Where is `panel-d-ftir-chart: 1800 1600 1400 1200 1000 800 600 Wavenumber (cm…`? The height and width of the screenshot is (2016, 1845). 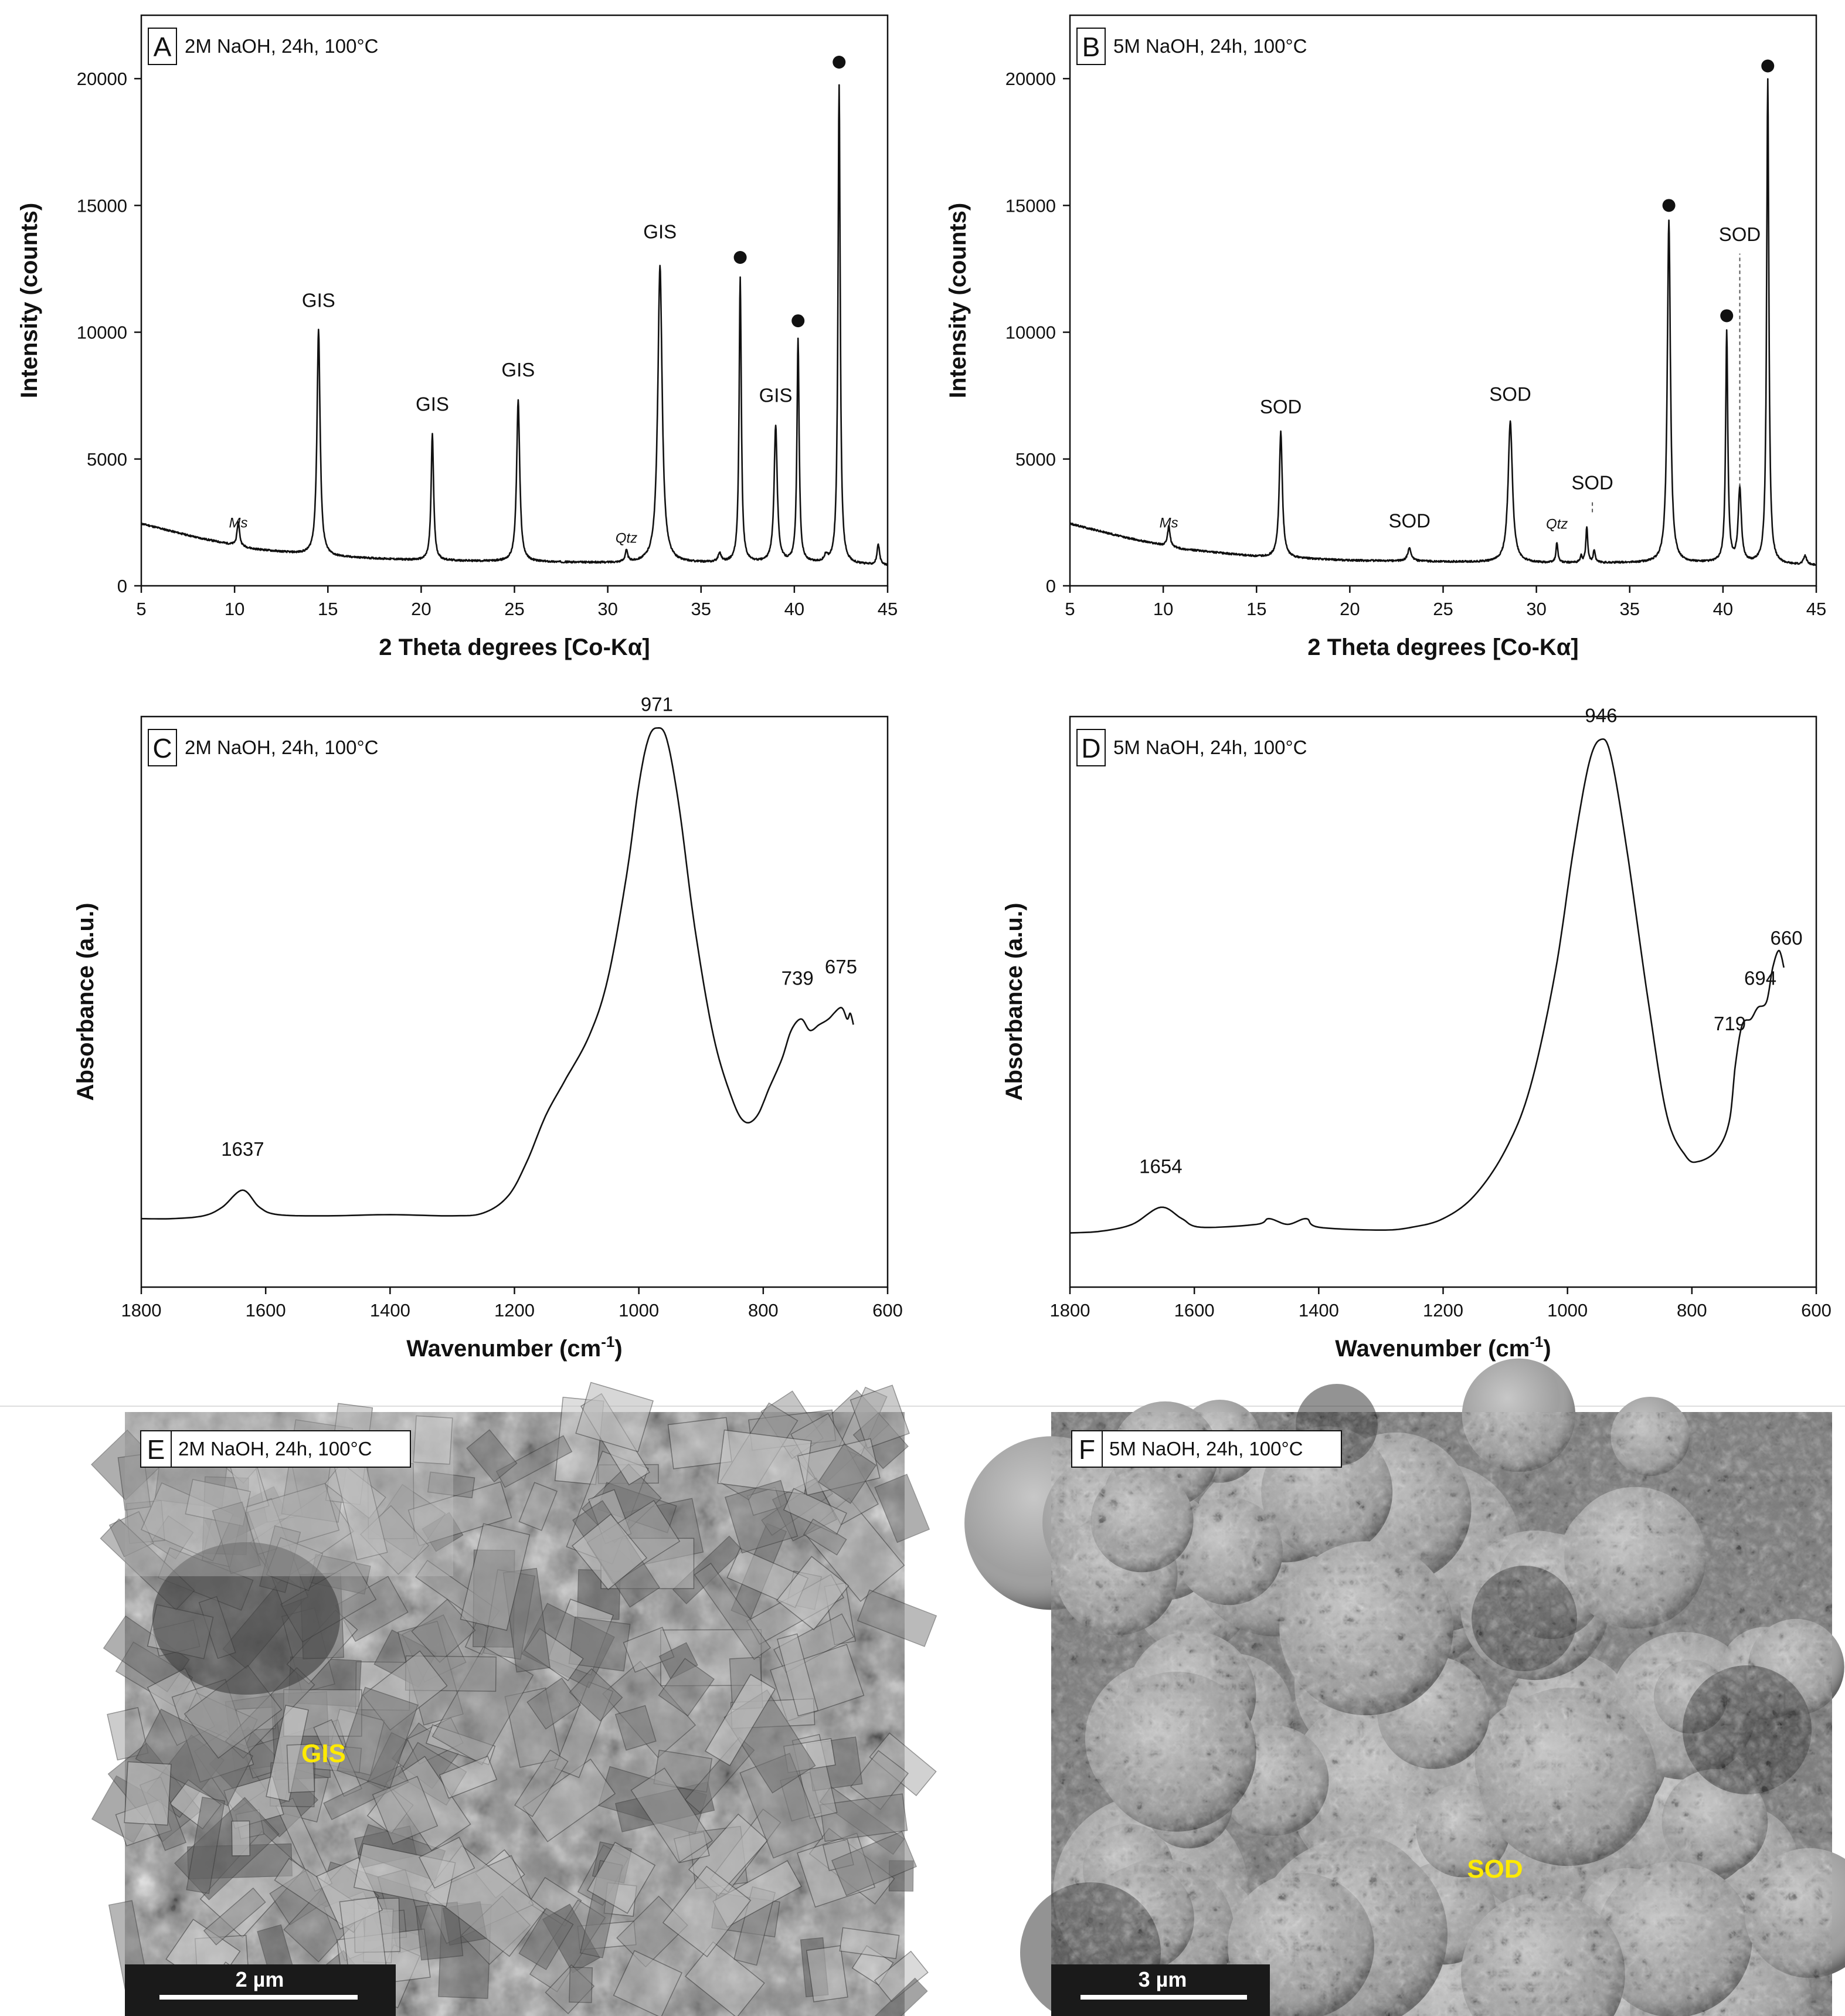 panel-d-ftir-chart: 1800 1600 1400 1200 1000 800 600 Wavenumber (cm… is located at coordinates (1417, 1033).